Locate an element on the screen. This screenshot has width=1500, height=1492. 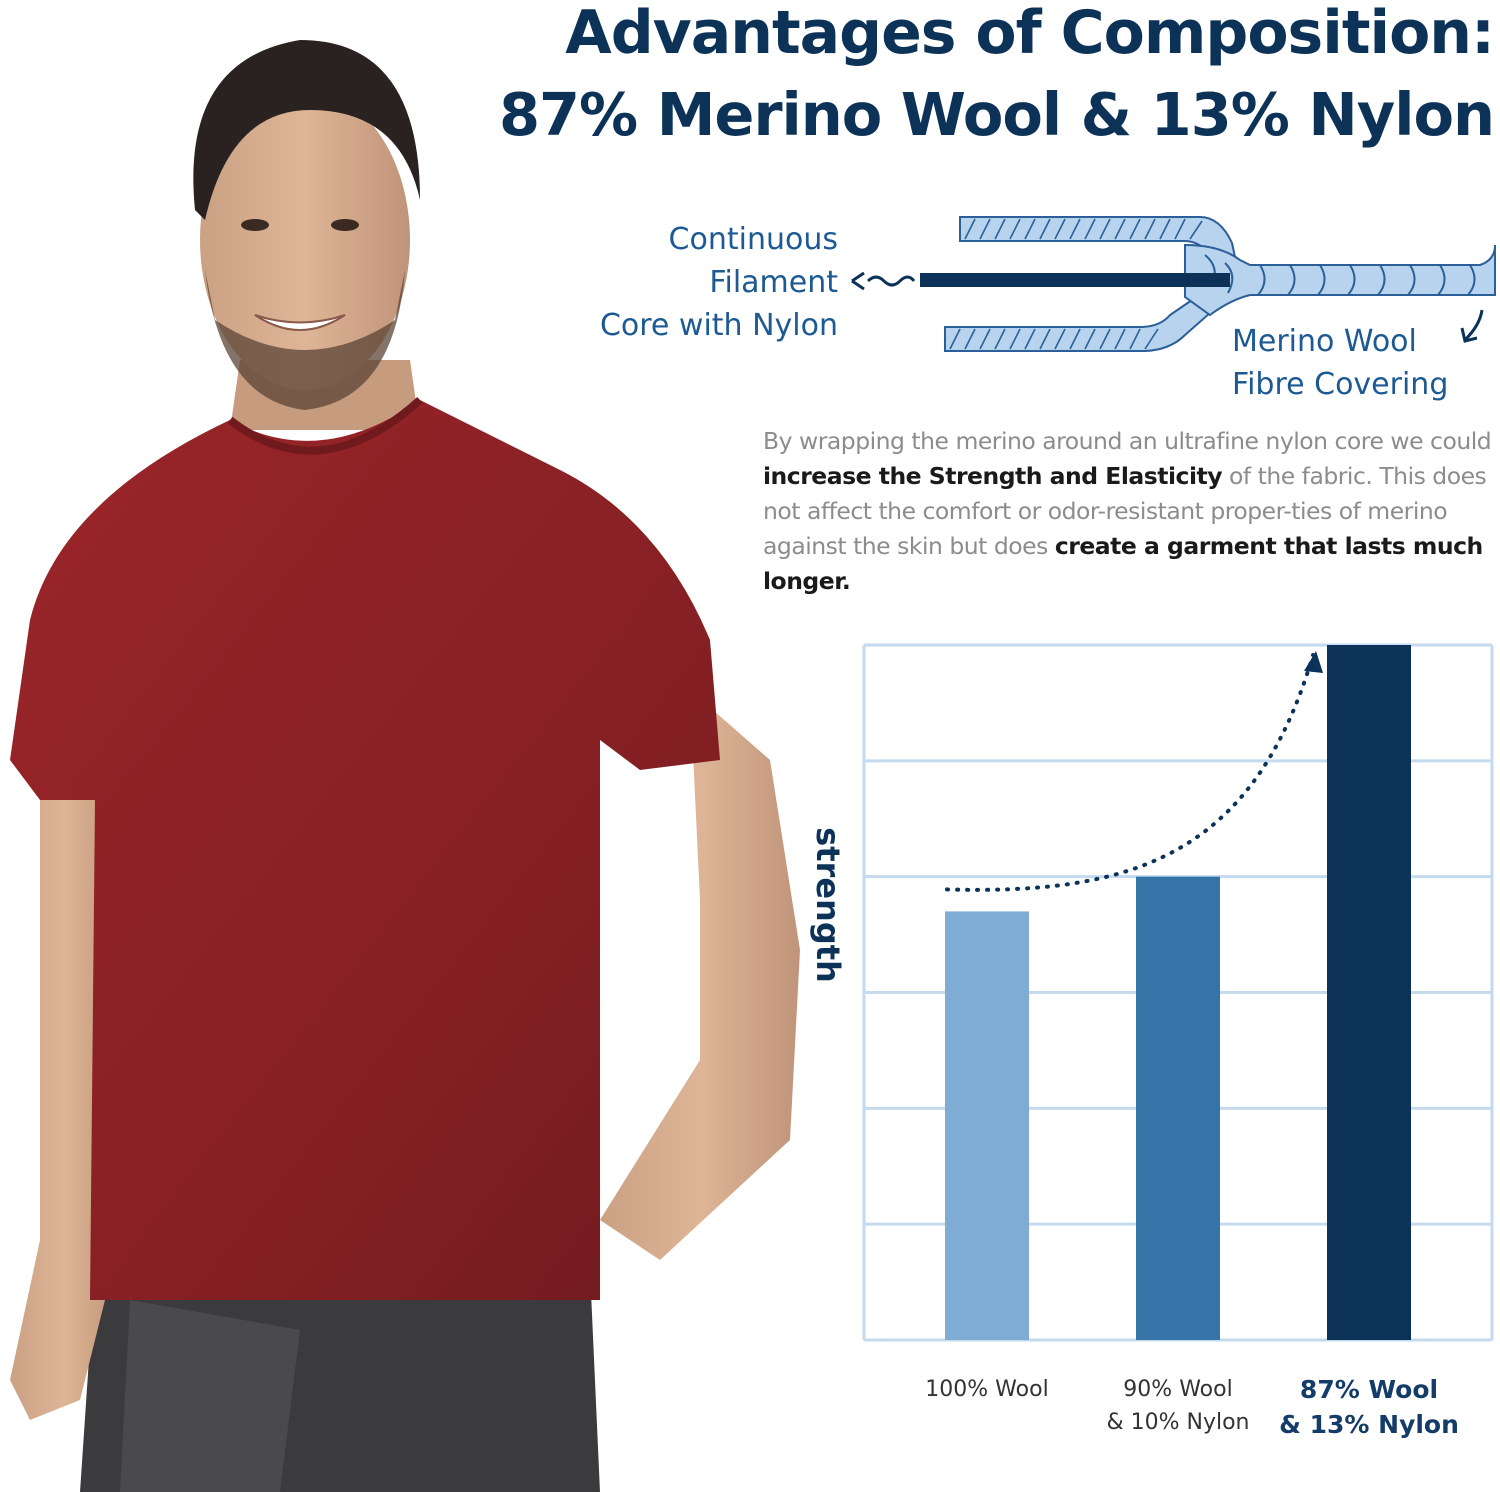
fibre-diagram is located at coordinates (1173, 284).